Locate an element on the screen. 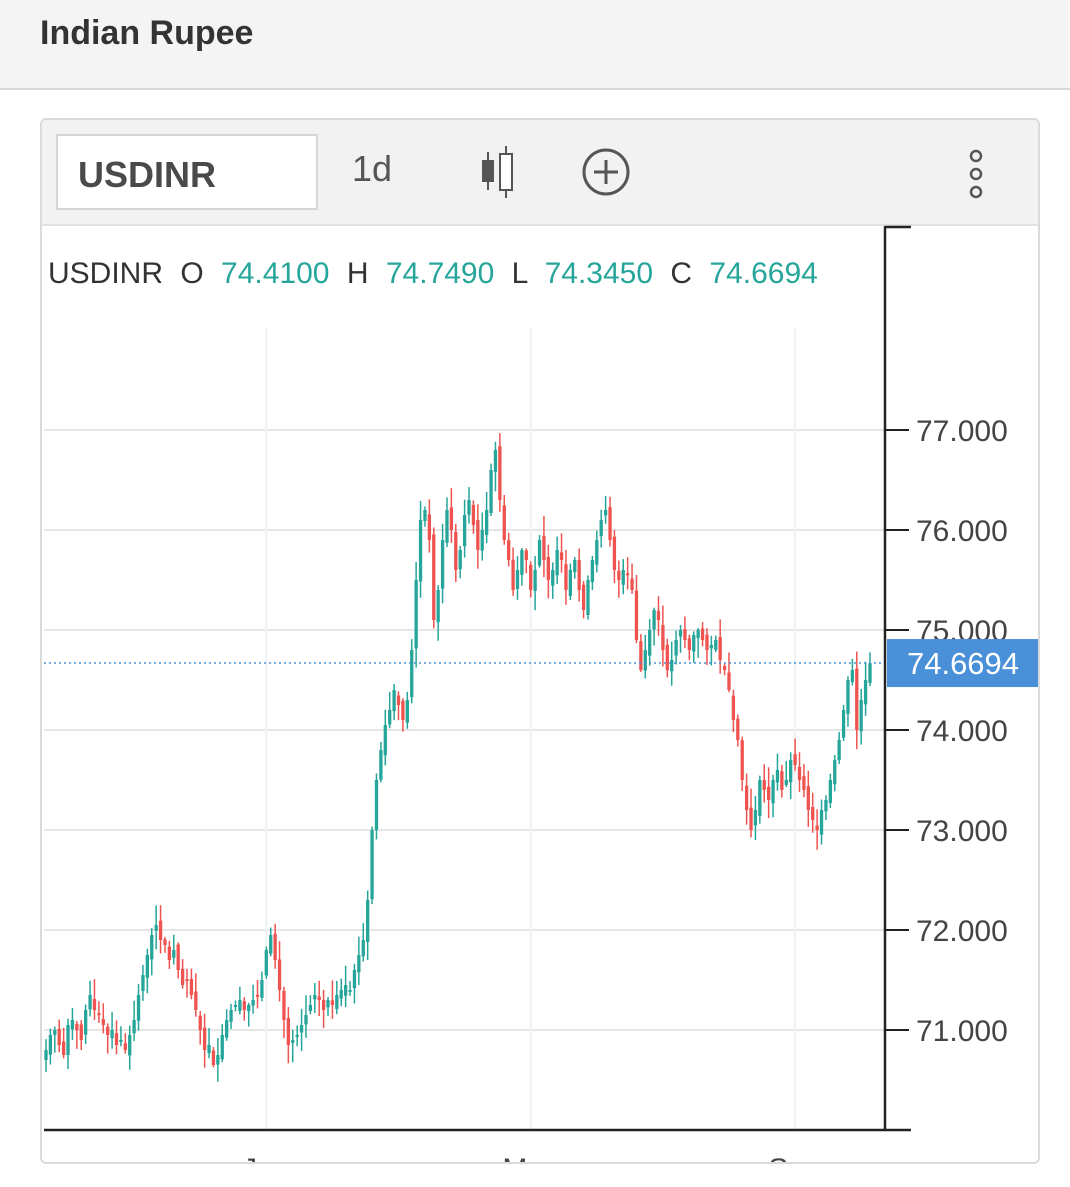 The image size is (1070, 1187). x-tick-label: Jan is located at coordinates (266, 1157).